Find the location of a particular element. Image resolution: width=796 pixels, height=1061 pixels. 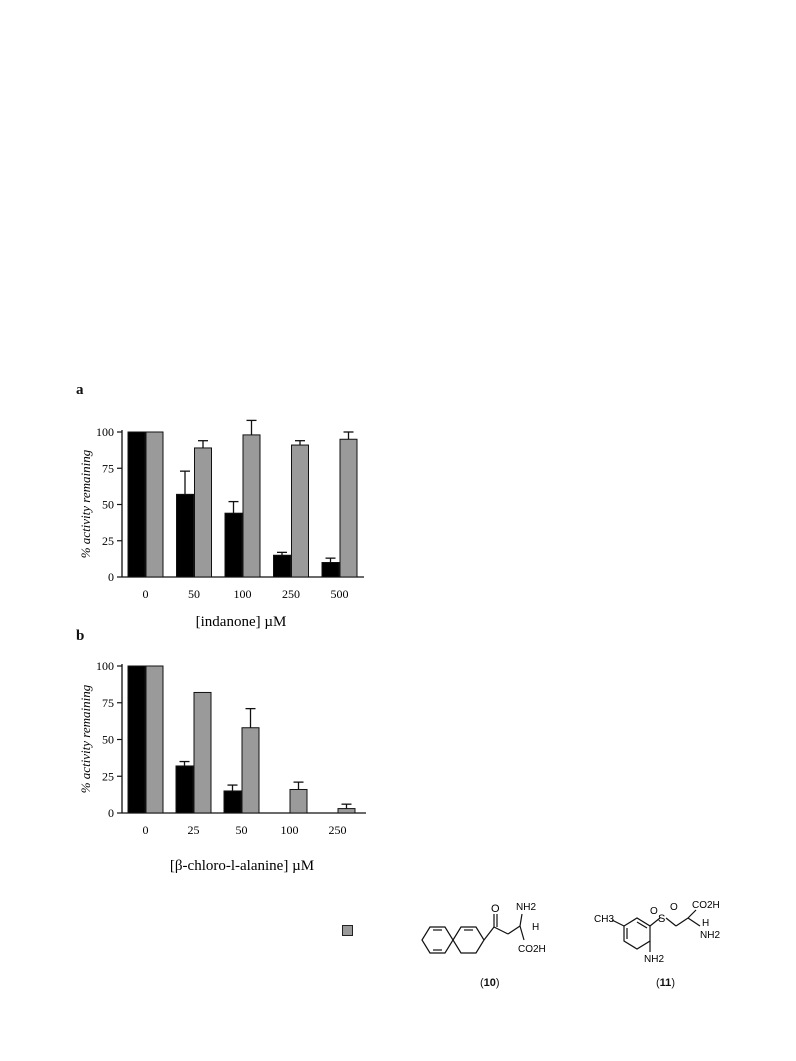

compound-11-aryl-amine: NH2 is located at coordinates (654, 959).